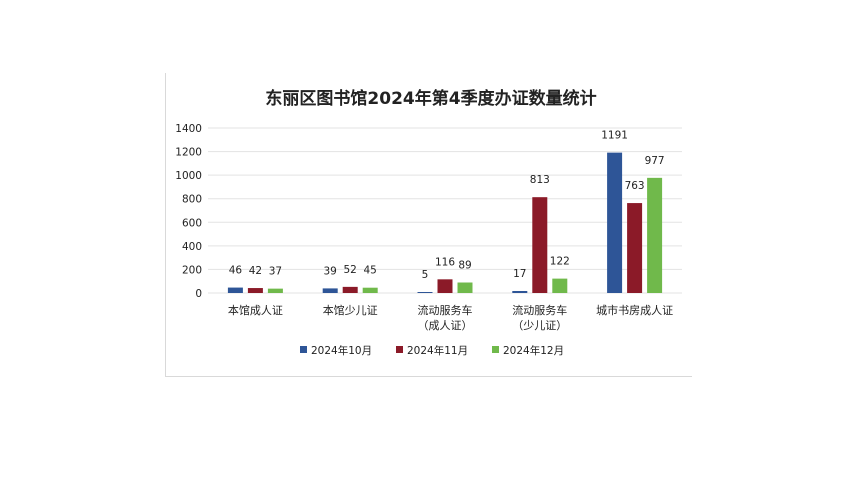 The height and width of the screenshot is (480, 850). What do you see at coordinates (519, 274) in the screenshot?
I see `data-label: 17` at bounding box center [519, 274].